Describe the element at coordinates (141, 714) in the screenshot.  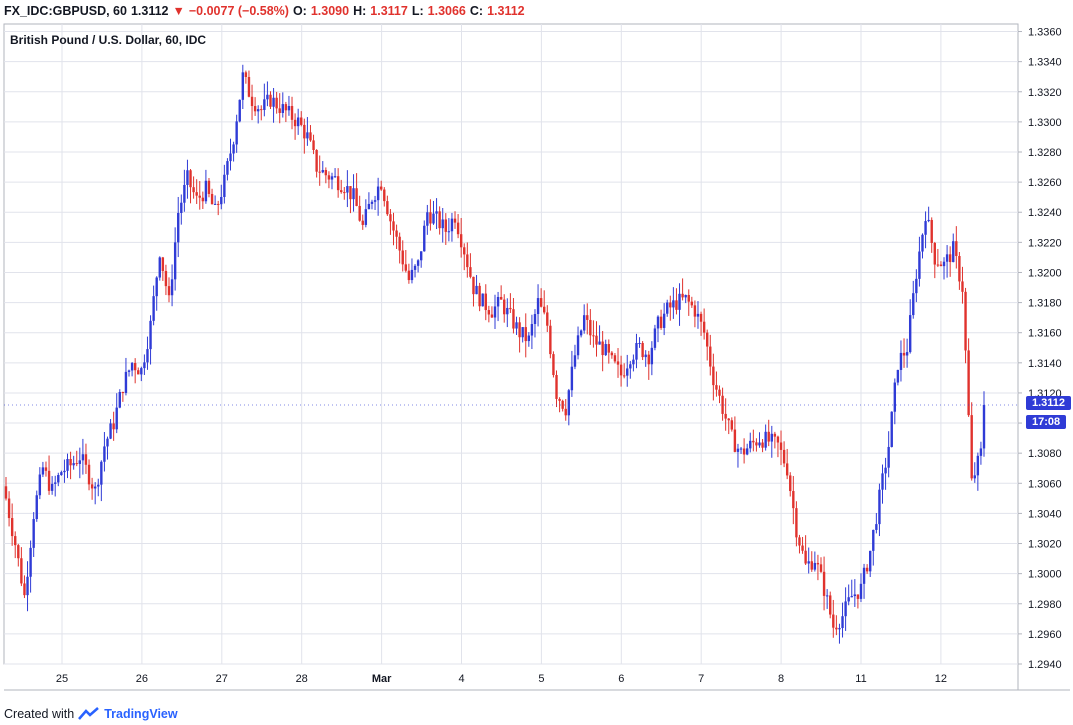
I see `tradingview-brand-link: TradingView` at that location.